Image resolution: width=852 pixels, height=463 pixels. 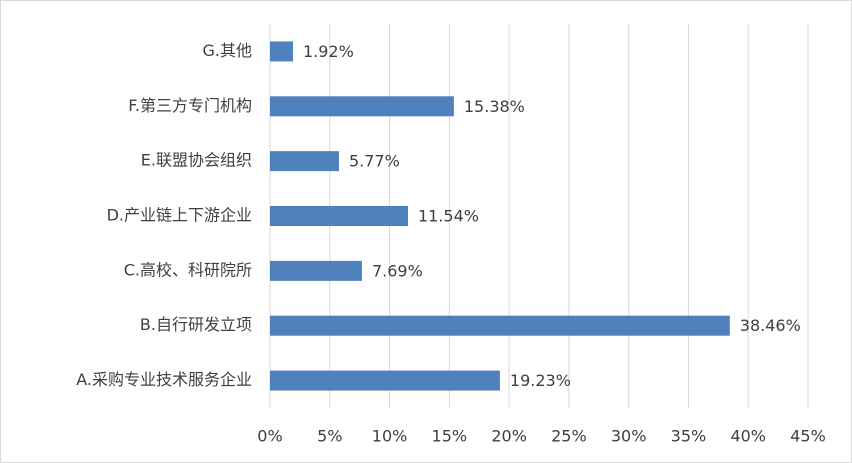 What do you see at coordinates (509, 436) in the screenshot?
I see `x-tick-label: 20%` at bounding box center [509, 436].